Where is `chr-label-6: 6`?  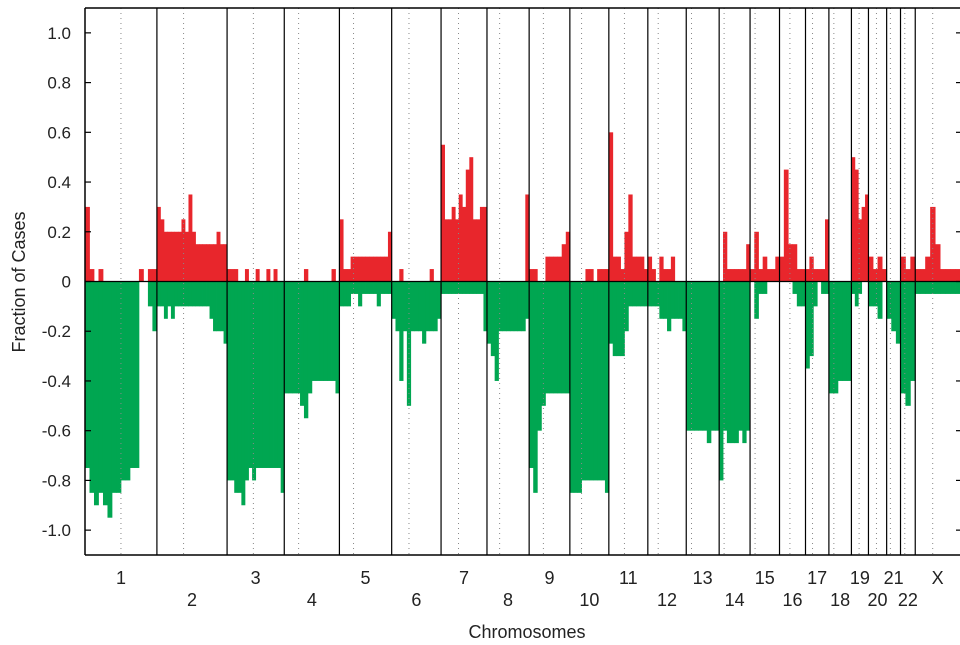 chr-label-6: 6 is located at coordinates (416, 600).